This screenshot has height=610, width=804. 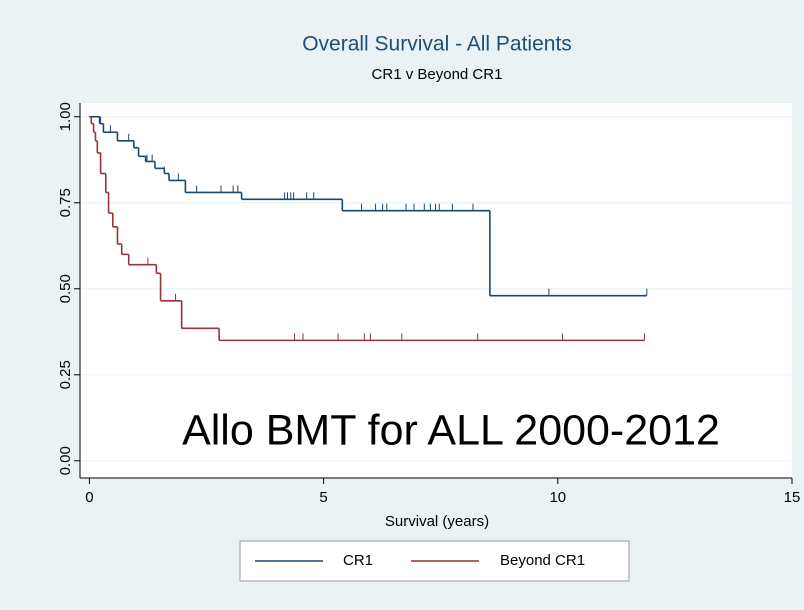 What do you see at coordinates (65, 288) in the screenshot?
I see `y-tick-label: 0.50` at bounding box center [65, 288].